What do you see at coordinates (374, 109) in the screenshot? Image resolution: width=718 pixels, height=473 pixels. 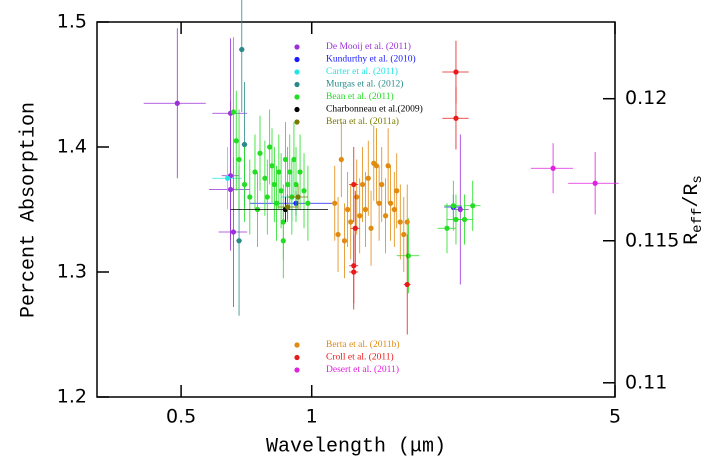 I see `legend-label: Charbonneau et al.(2009)` at bounding box center [374, 109].